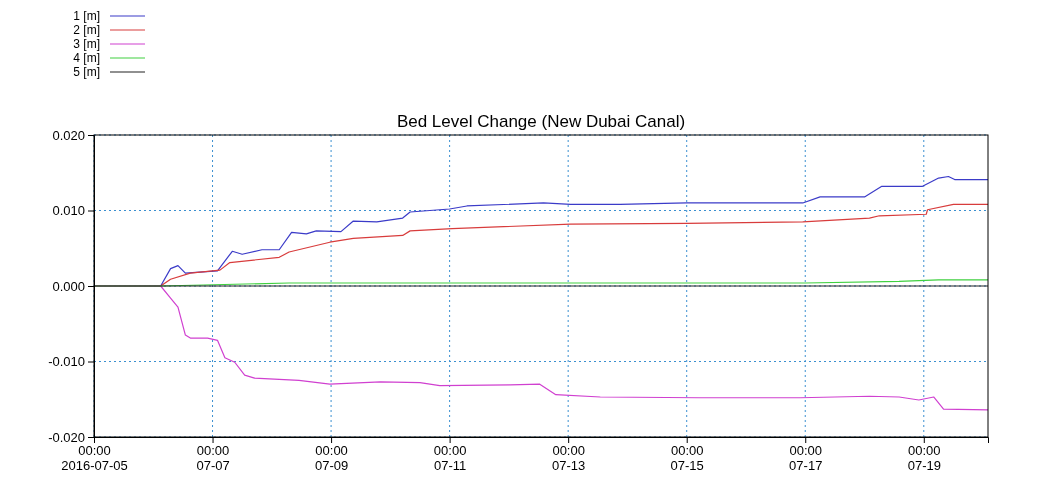  Describe the element at coordinates (86, 72) in the screenshot. I see `legend-label: 5 [m]` at that location.